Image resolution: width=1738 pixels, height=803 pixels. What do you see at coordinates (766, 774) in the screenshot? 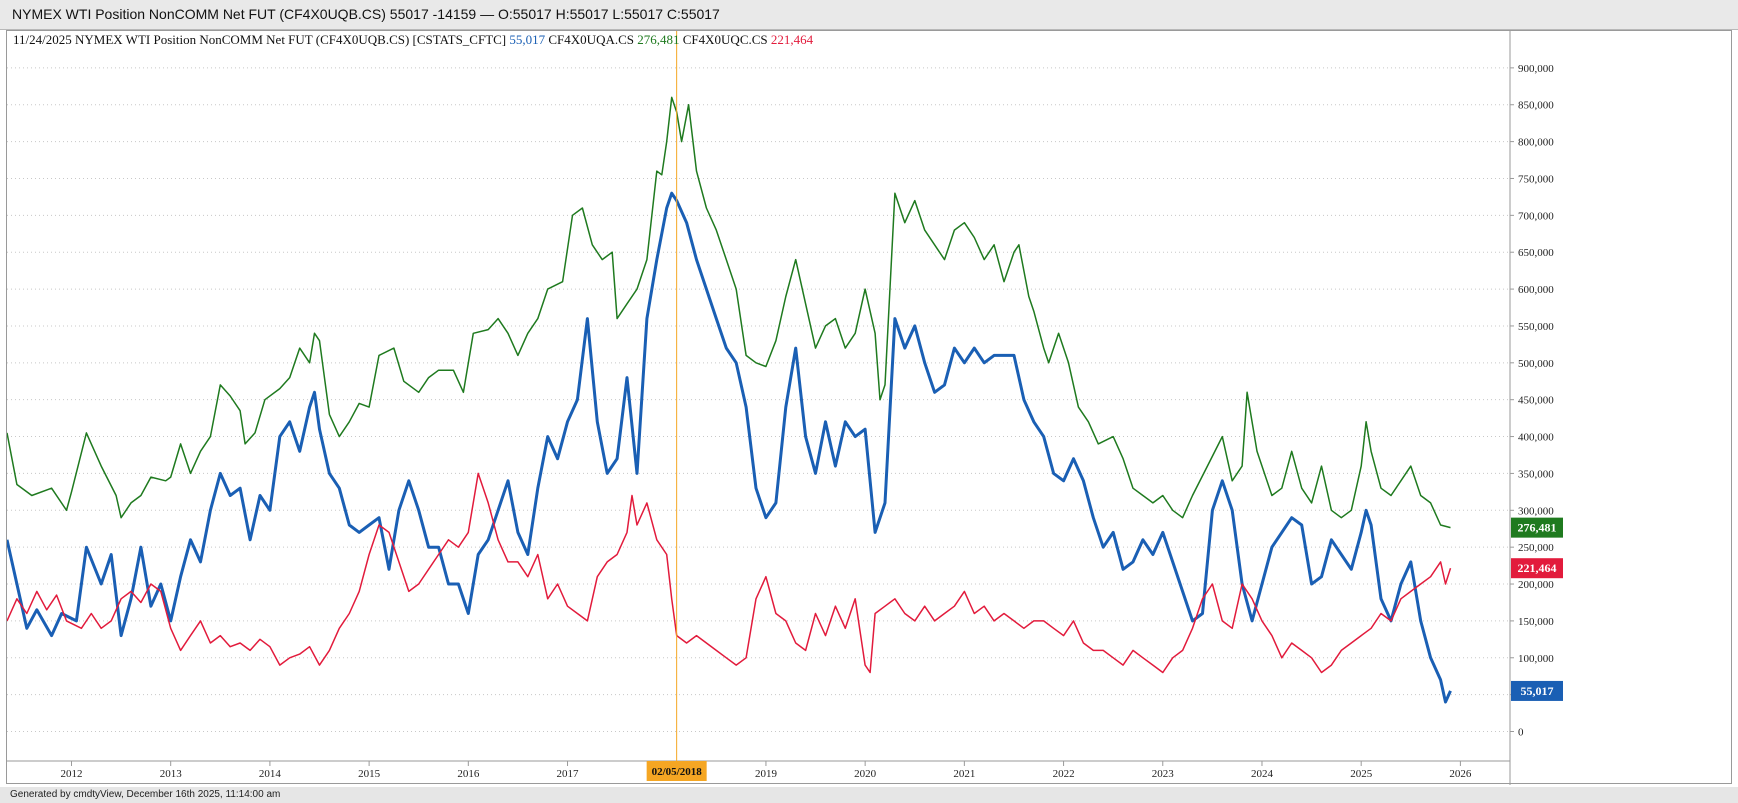
I see `x-tick-label: 2019` at bounding box center [766, 774].